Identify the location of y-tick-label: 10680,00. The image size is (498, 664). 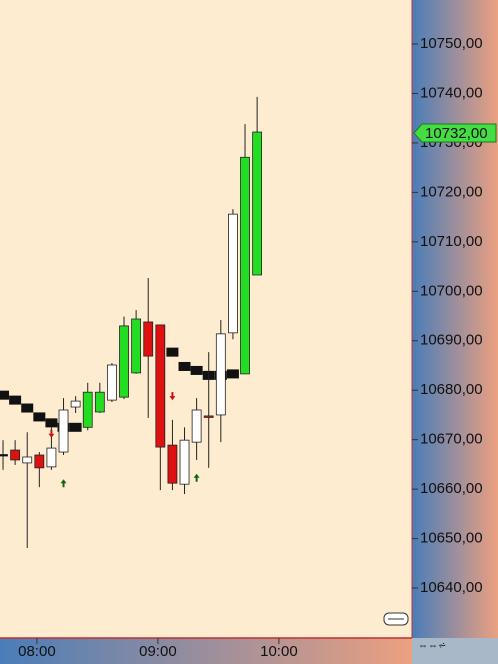
(451, 389).